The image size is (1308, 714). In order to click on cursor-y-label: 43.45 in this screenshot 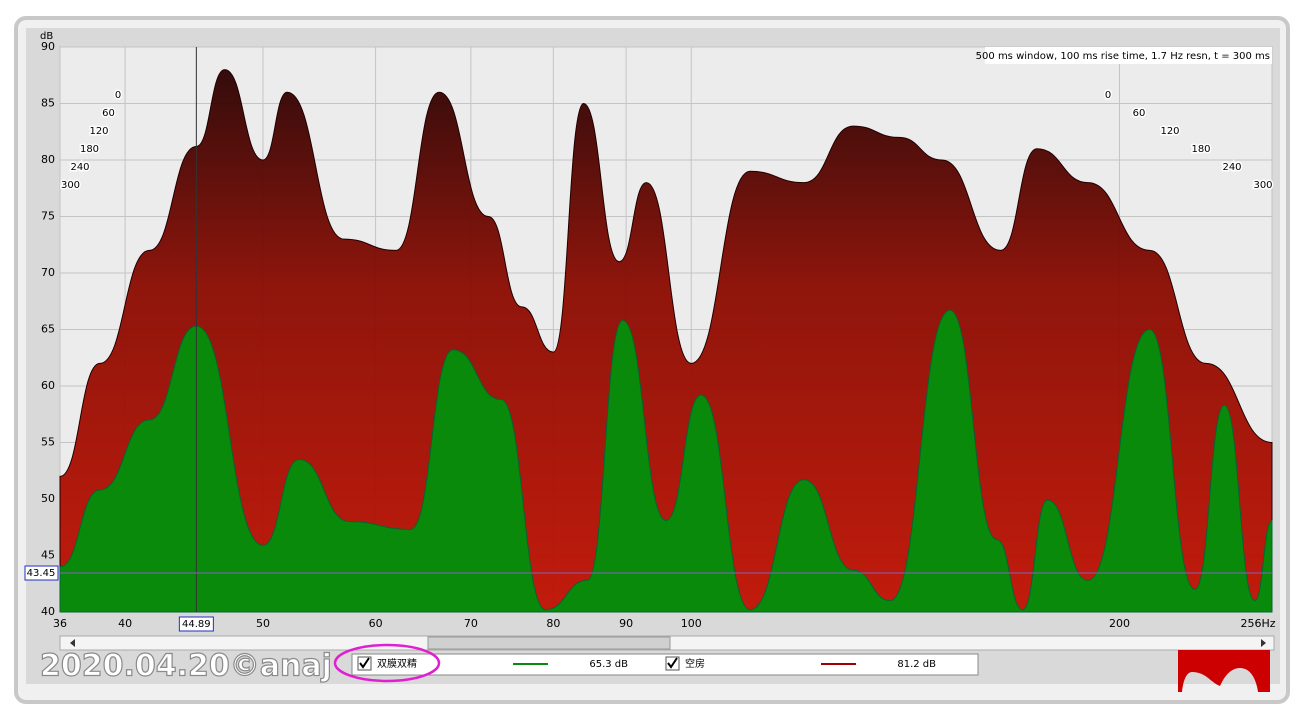, I will do `click(41, 573)`.